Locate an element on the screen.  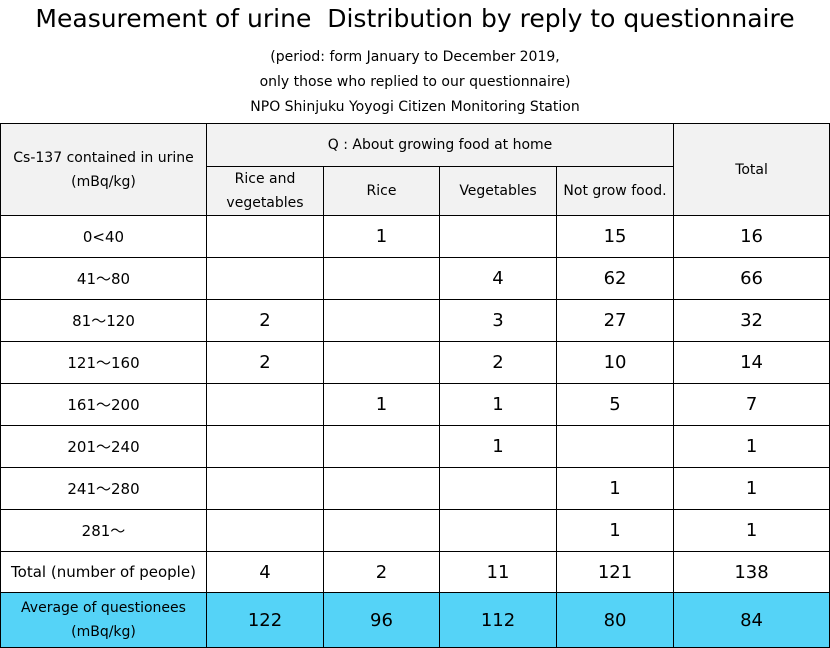
table-cell: 122 is located at coordinates (265, 620).